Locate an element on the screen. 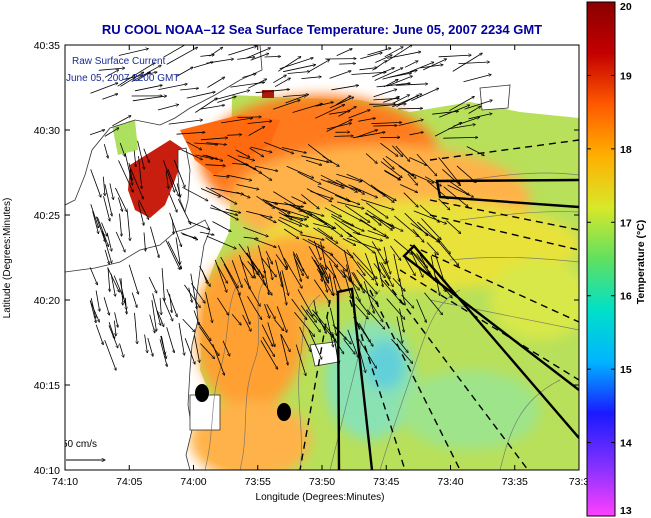  x-tick-label: 74:10 is located at coordinates (65, 482).